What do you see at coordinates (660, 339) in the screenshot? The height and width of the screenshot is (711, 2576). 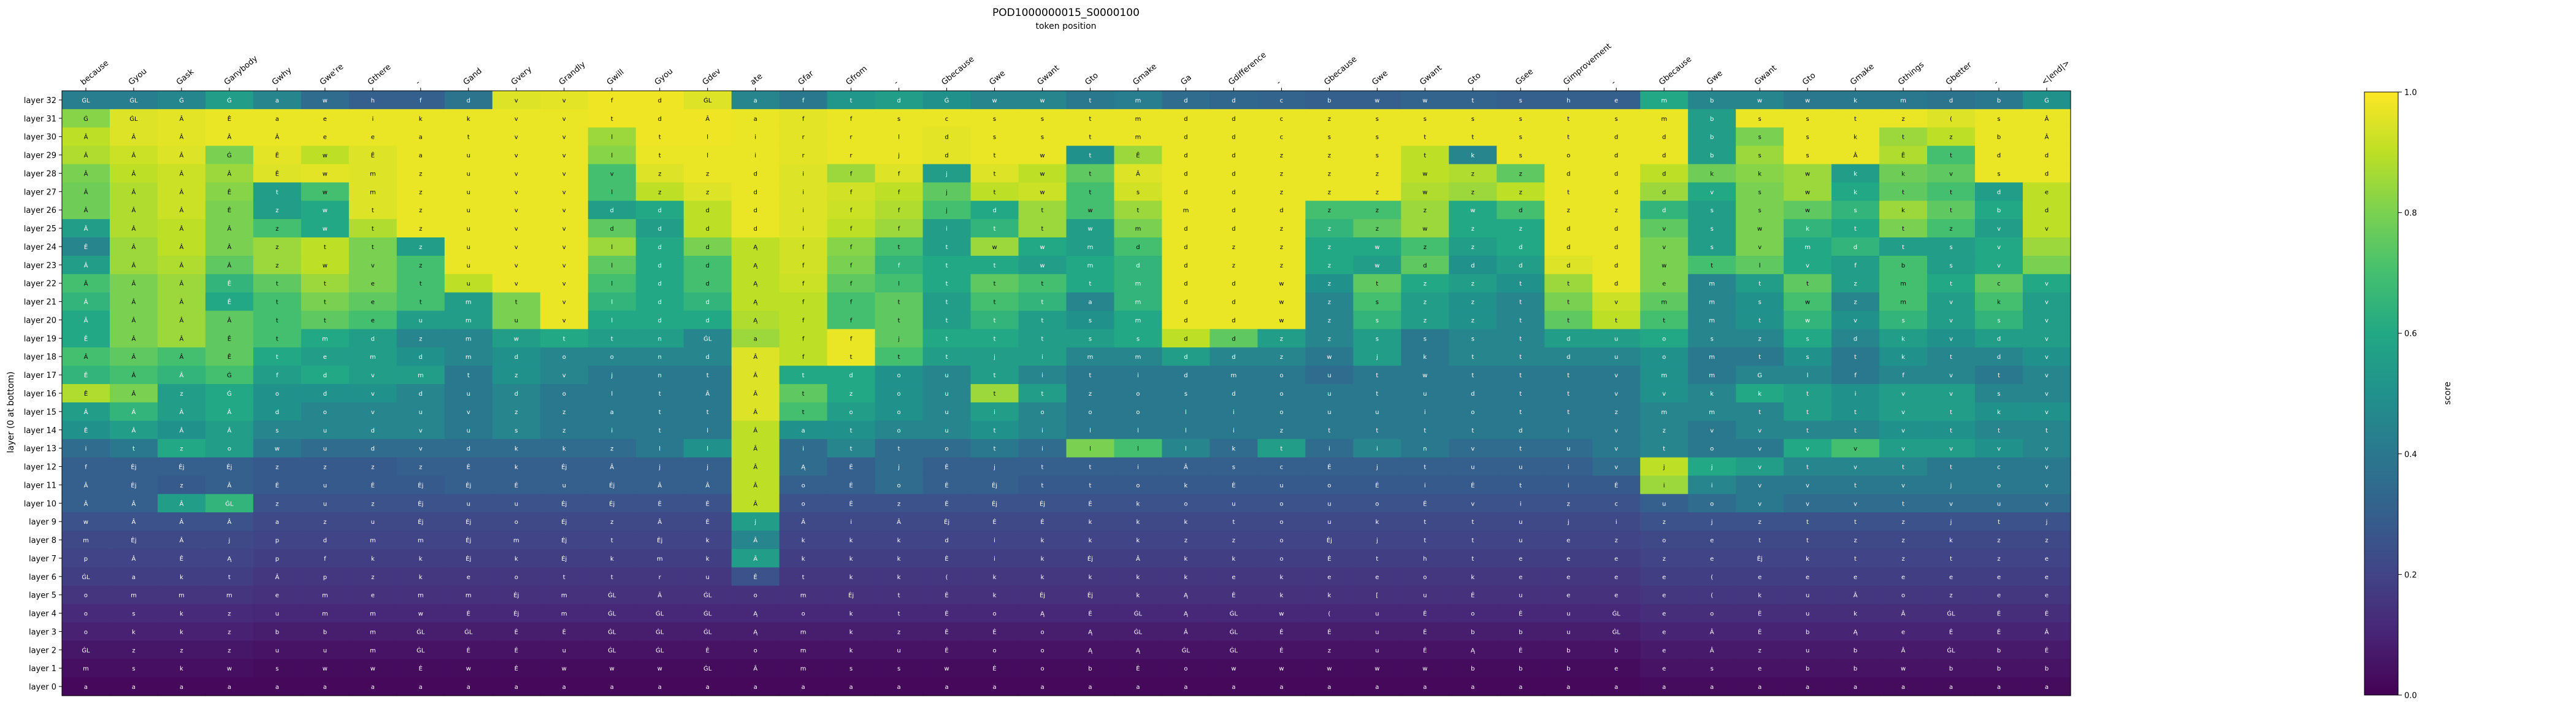 I see `cell-label: n` at bounding box center [660, 339].